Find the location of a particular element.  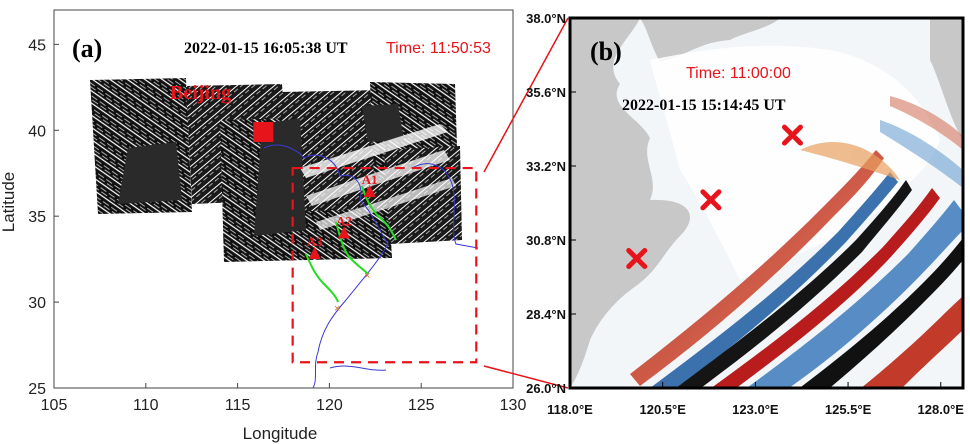

y-tick-label: 45 is located at coordinates (37, 45).